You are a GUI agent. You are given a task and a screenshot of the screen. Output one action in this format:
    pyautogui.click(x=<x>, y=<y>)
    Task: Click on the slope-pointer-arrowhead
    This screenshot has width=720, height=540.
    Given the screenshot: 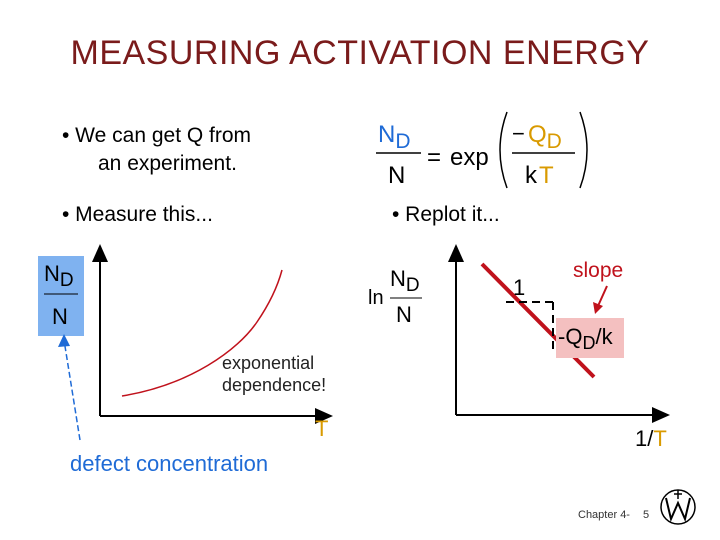 What is the action you would take?
    pyautogui.click(x=598, y=308)
    